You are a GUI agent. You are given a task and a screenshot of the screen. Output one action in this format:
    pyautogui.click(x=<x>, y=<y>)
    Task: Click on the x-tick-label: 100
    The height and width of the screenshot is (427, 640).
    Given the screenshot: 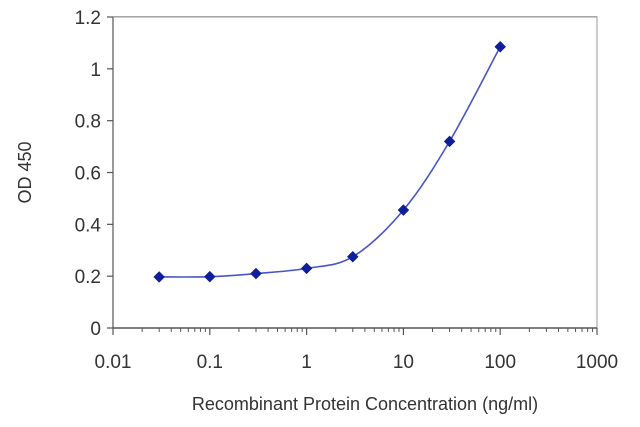 What is the action you would take?
    pyautogui.click(x=500, y=362)
    